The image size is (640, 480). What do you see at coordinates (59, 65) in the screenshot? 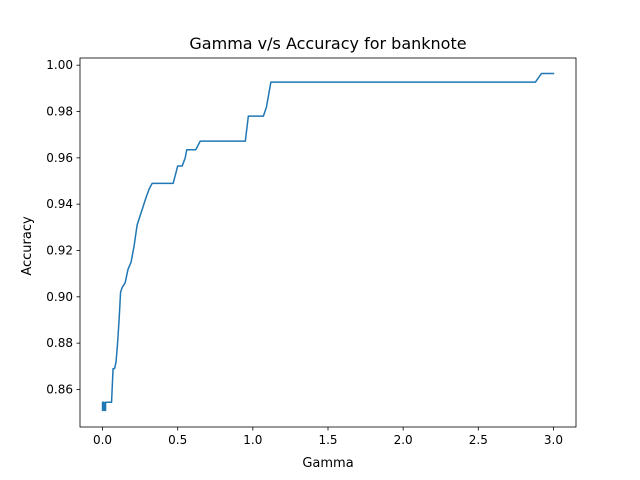
I see `y-tick-label: 1.00` at bounding box center [59, 65].